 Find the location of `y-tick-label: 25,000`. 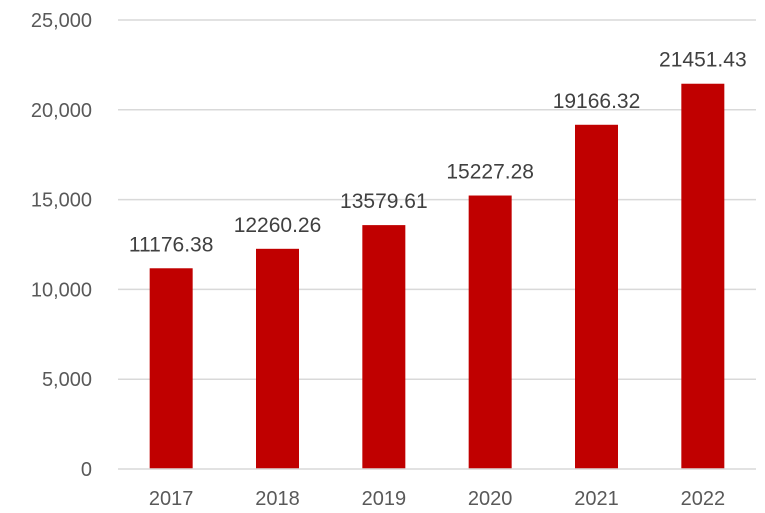

y-tick-label: 25,000 is located at coordinates (61, 21).